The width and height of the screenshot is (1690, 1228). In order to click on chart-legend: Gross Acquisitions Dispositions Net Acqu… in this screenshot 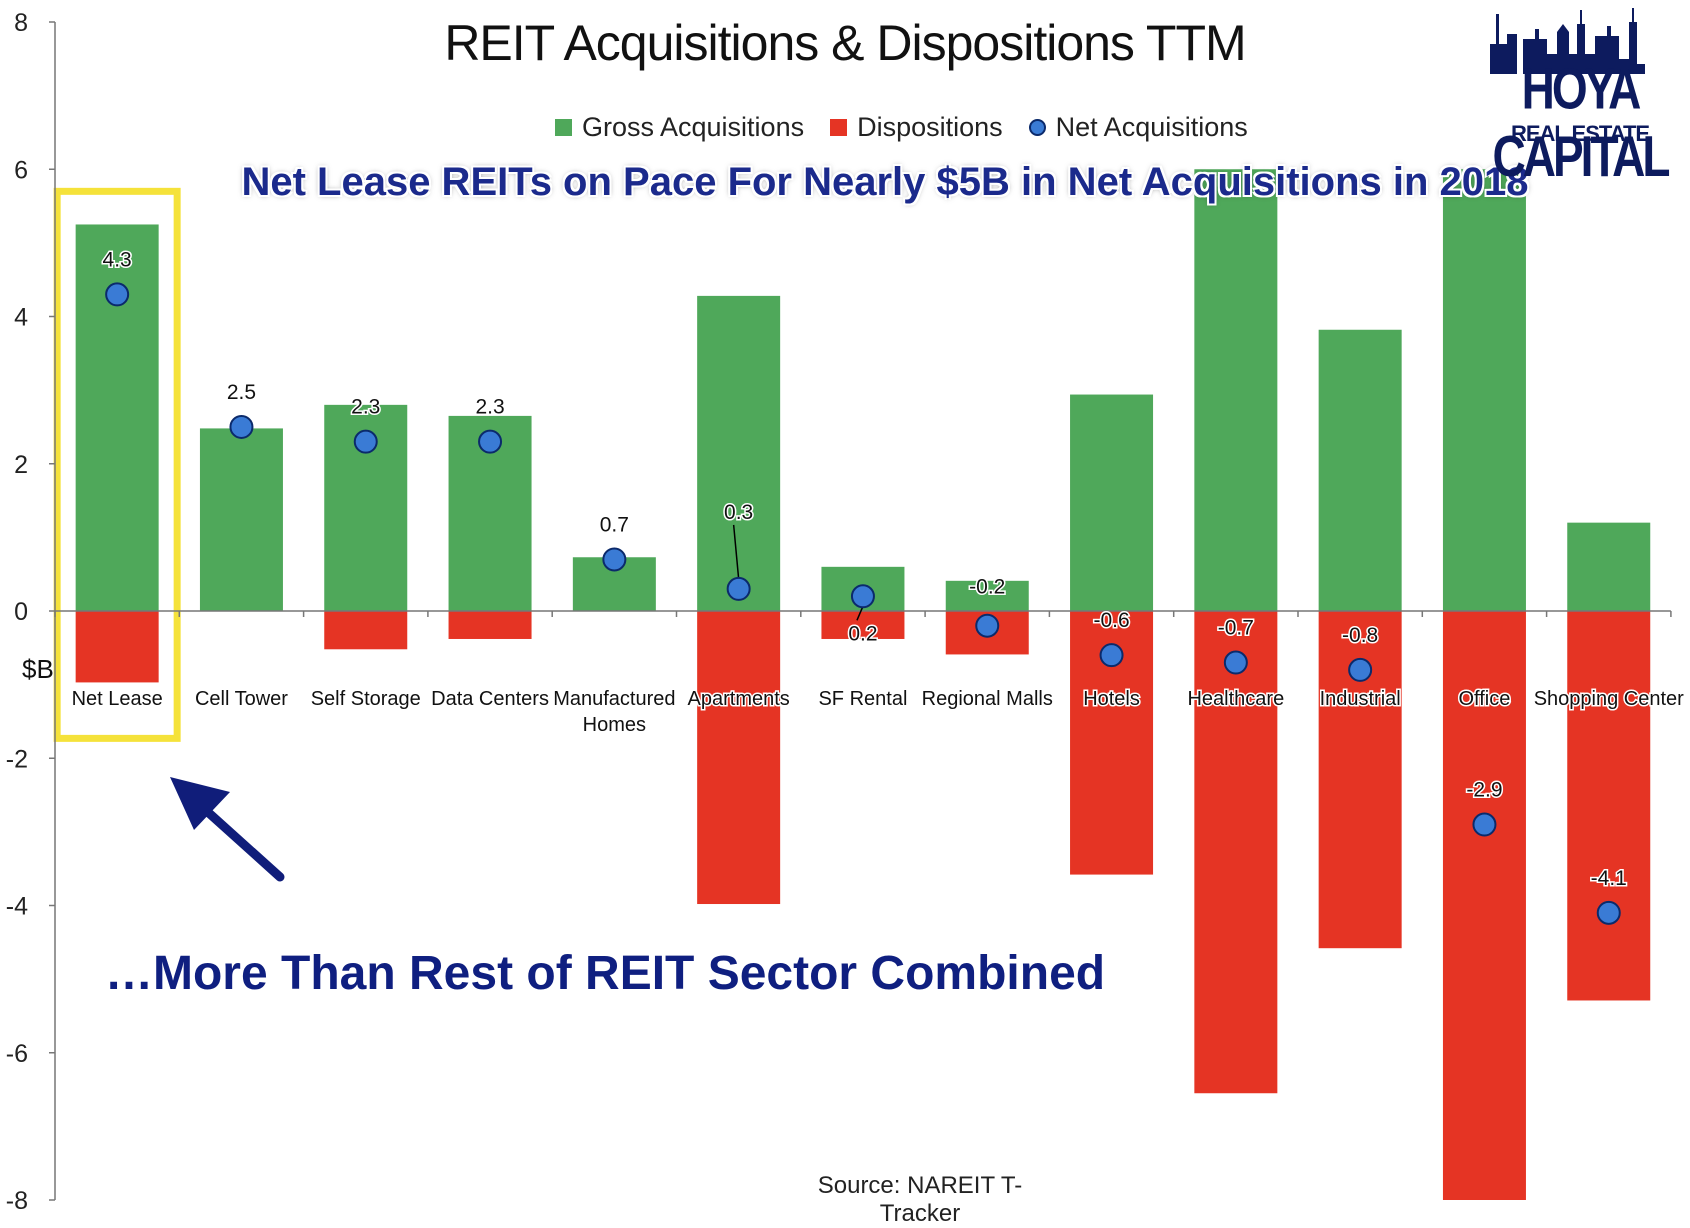, I will do `click(901, 127)`.